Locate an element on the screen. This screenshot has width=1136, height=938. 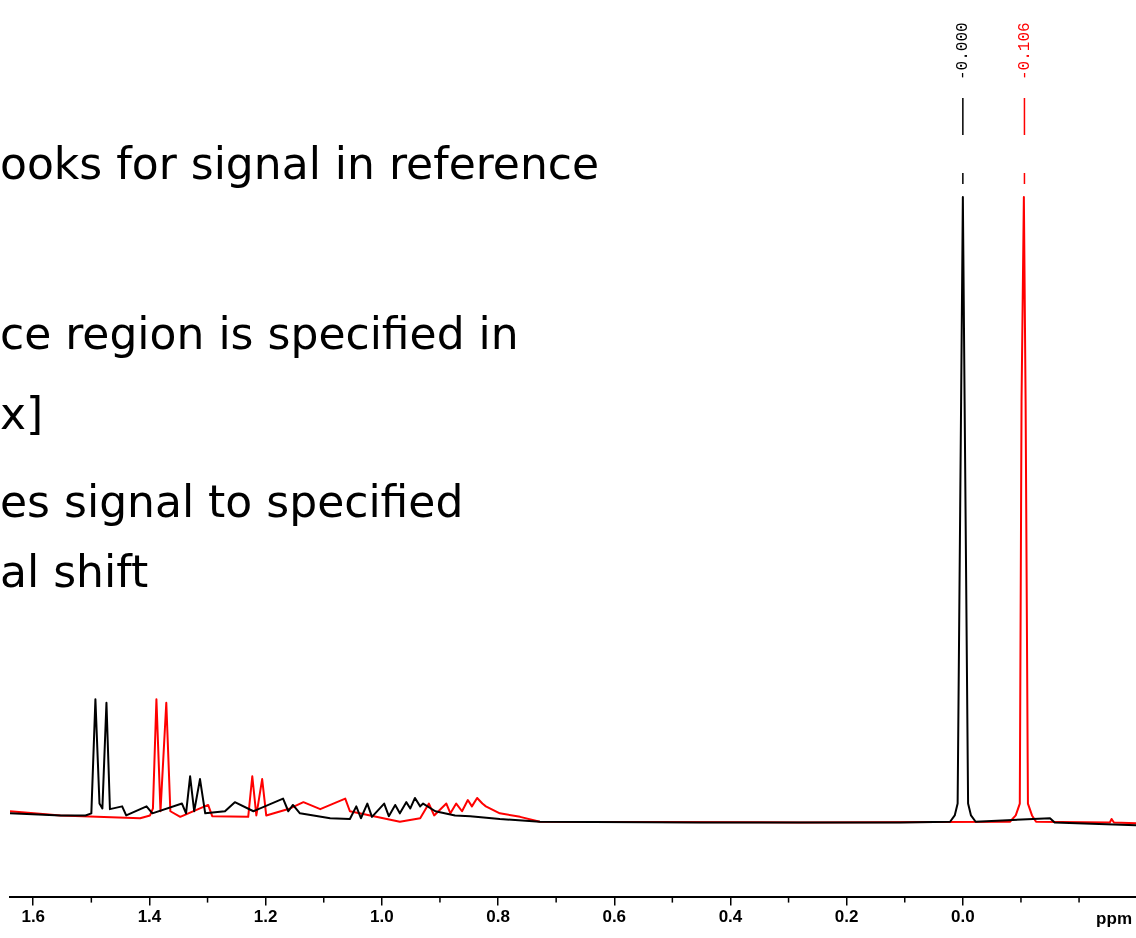
x-tick-label: 0.8 is located at coordinates (498, 917).